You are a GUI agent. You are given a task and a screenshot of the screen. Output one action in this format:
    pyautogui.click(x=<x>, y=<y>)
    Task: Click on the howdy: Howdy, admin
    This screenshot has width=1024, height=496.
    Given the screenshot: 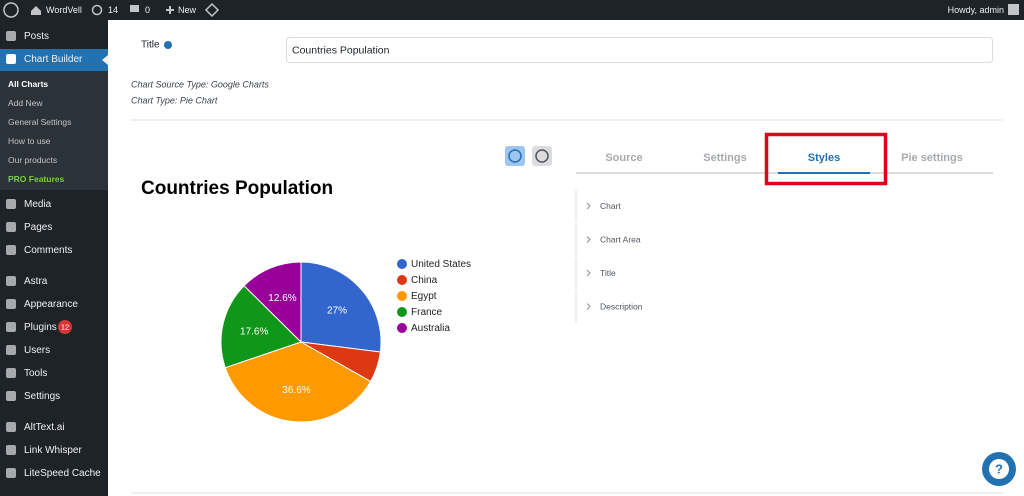 What is the action you would take?
    pyautogui.click(x=976, y=10)
    